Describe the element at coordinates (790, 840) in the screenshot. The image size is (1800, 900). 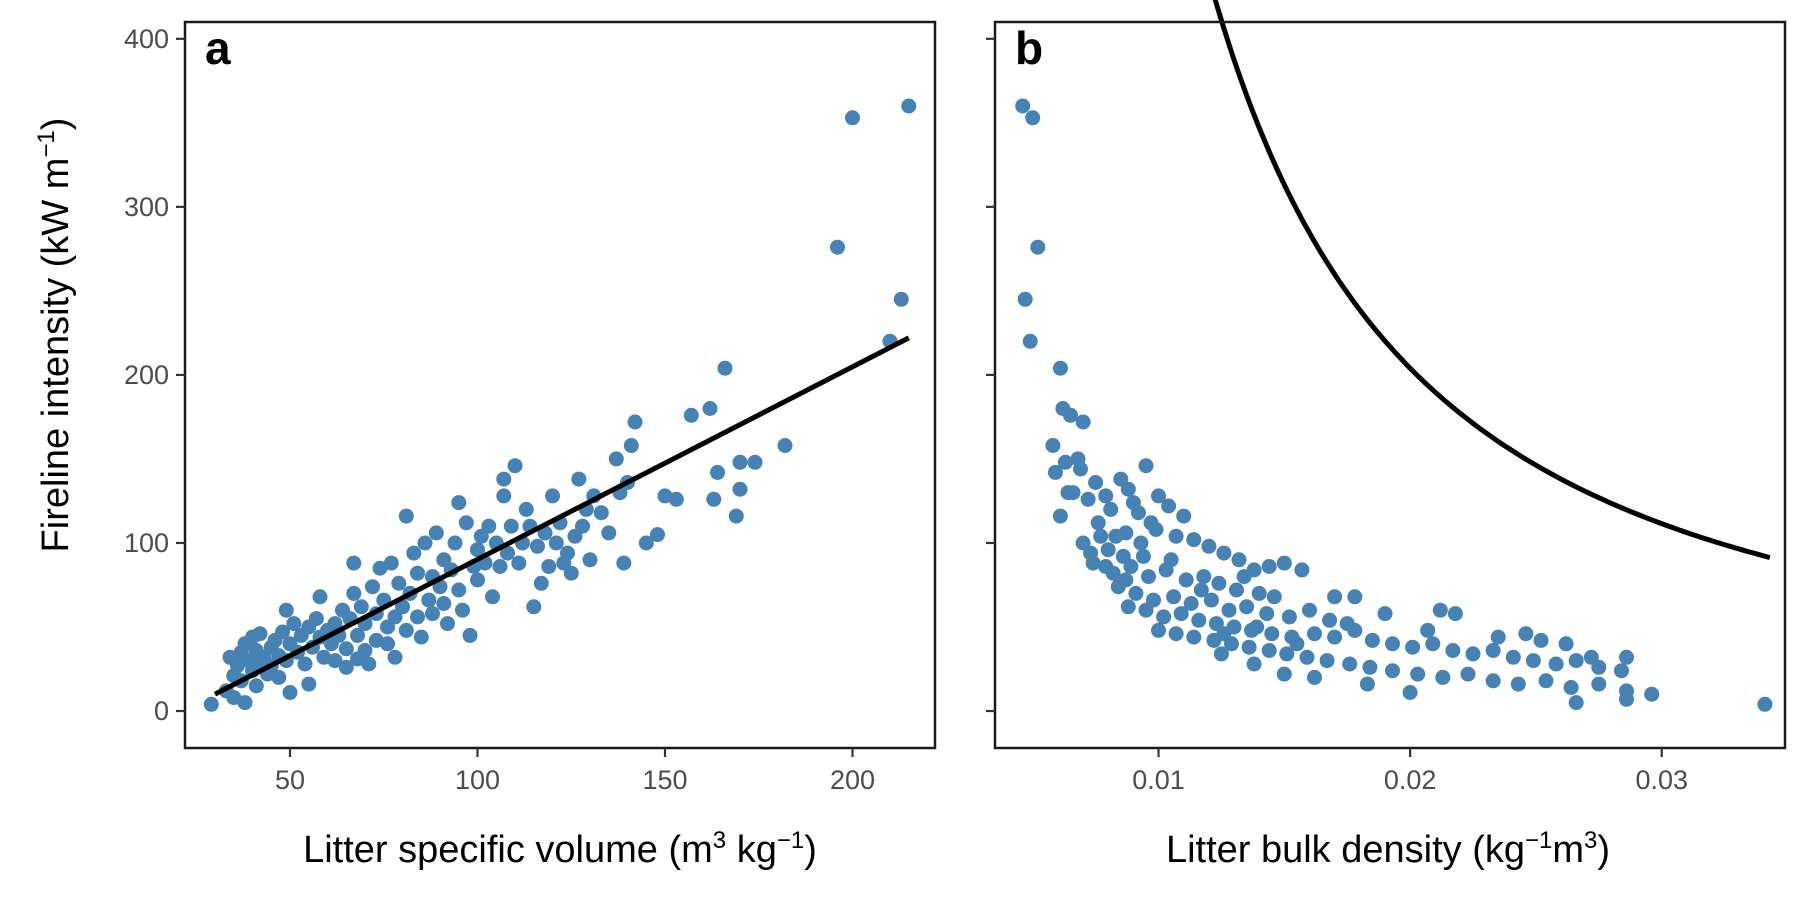
I see `panel-a-x-title-sup: −1` at that location.